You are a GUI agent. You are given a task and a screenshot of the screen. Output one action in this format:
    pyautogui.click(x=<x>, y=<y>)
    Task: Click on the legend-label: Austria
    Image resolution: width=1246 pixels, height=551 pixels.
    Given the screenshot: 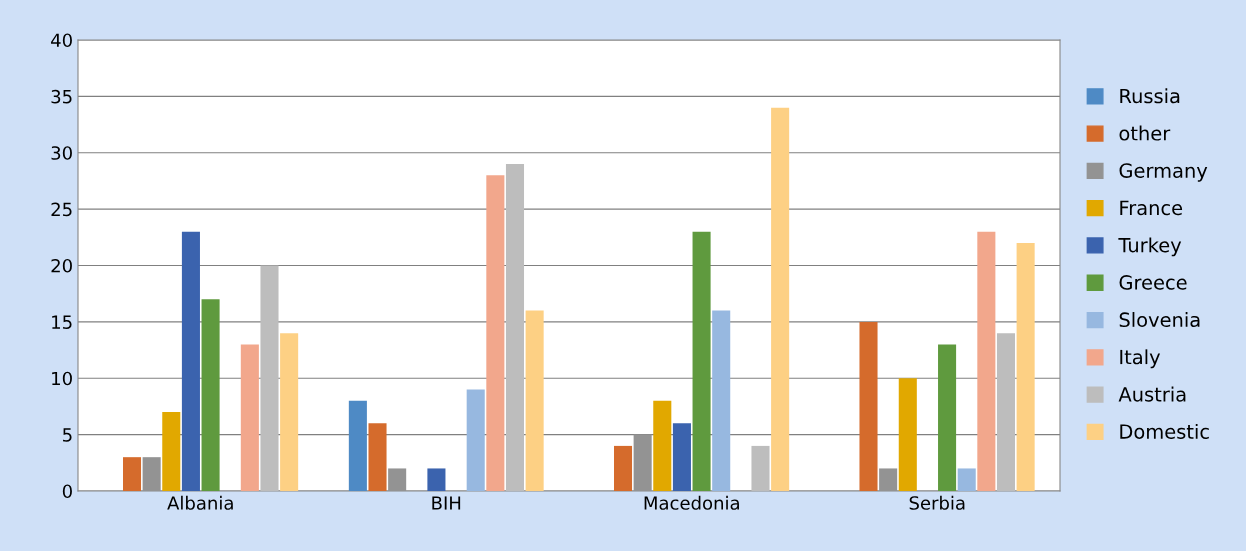 What is the action you would take?
    pyautogui.click(x=1152, y=394)
    